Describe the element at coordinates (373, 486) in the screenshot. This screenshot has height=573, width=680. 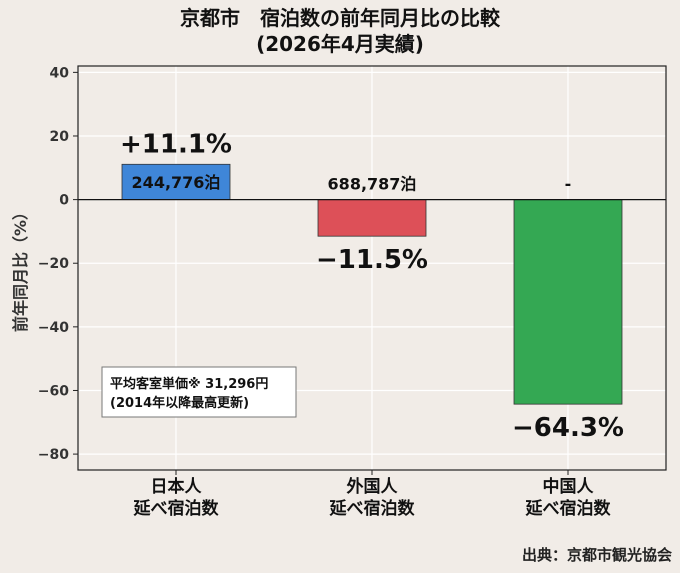
I see `x-tick-label: 外国人` at that location.